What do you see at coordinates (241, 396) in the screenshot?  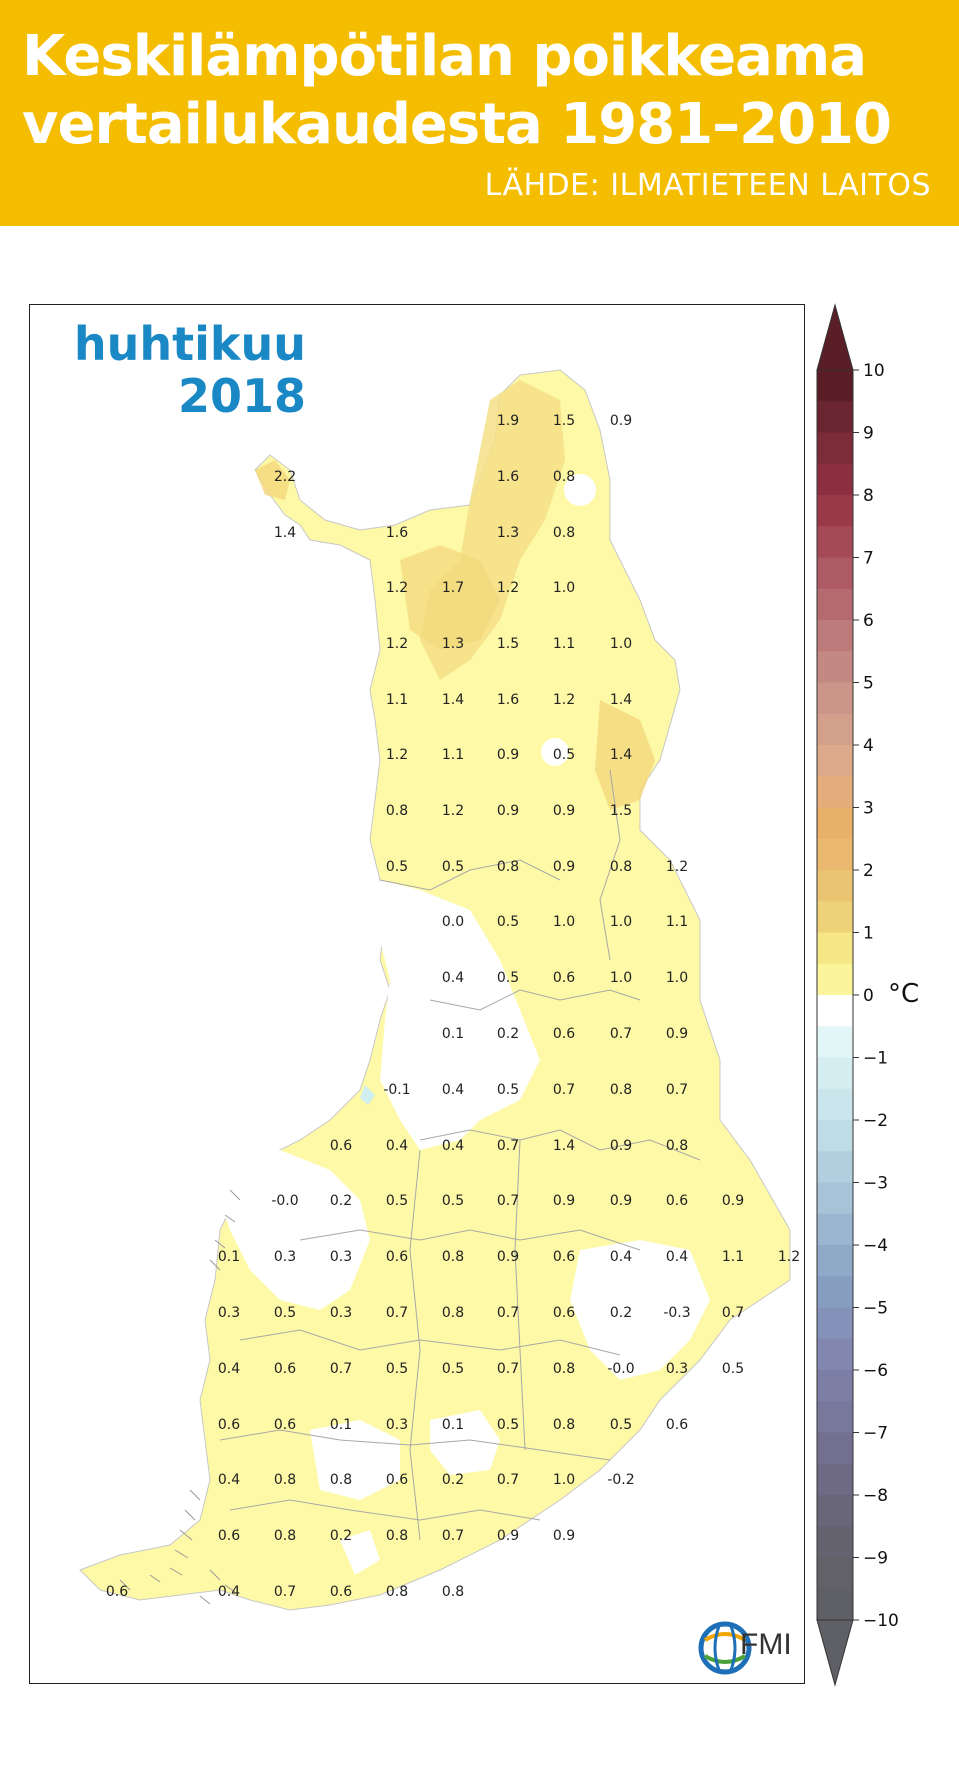 I see `year-label: 2018` at bounding box center [241, 396].